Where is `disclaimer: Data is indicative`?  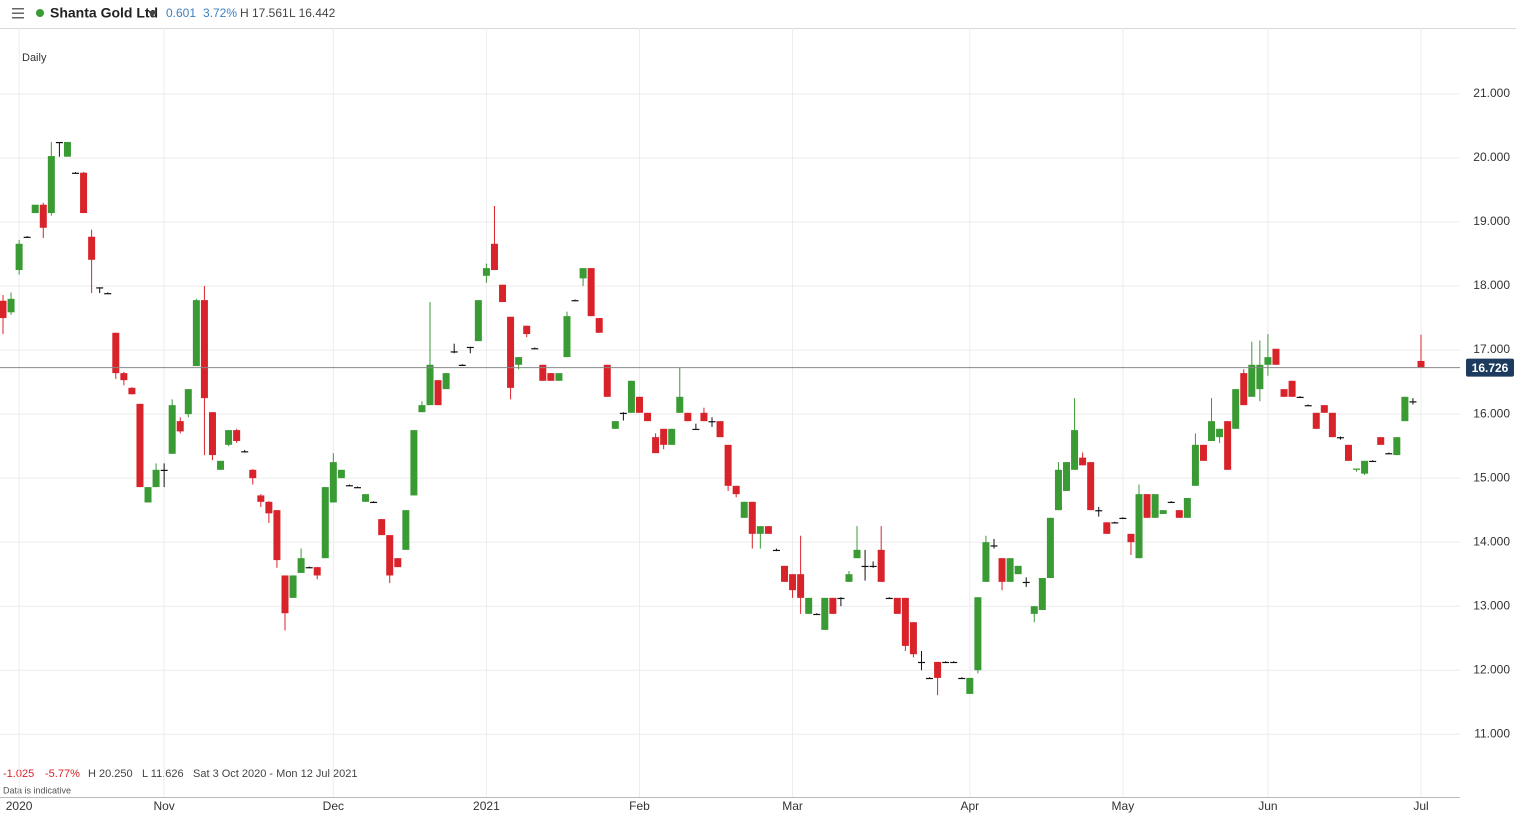
disclaimer: Data is indicative is located at coordinates (37, 790).